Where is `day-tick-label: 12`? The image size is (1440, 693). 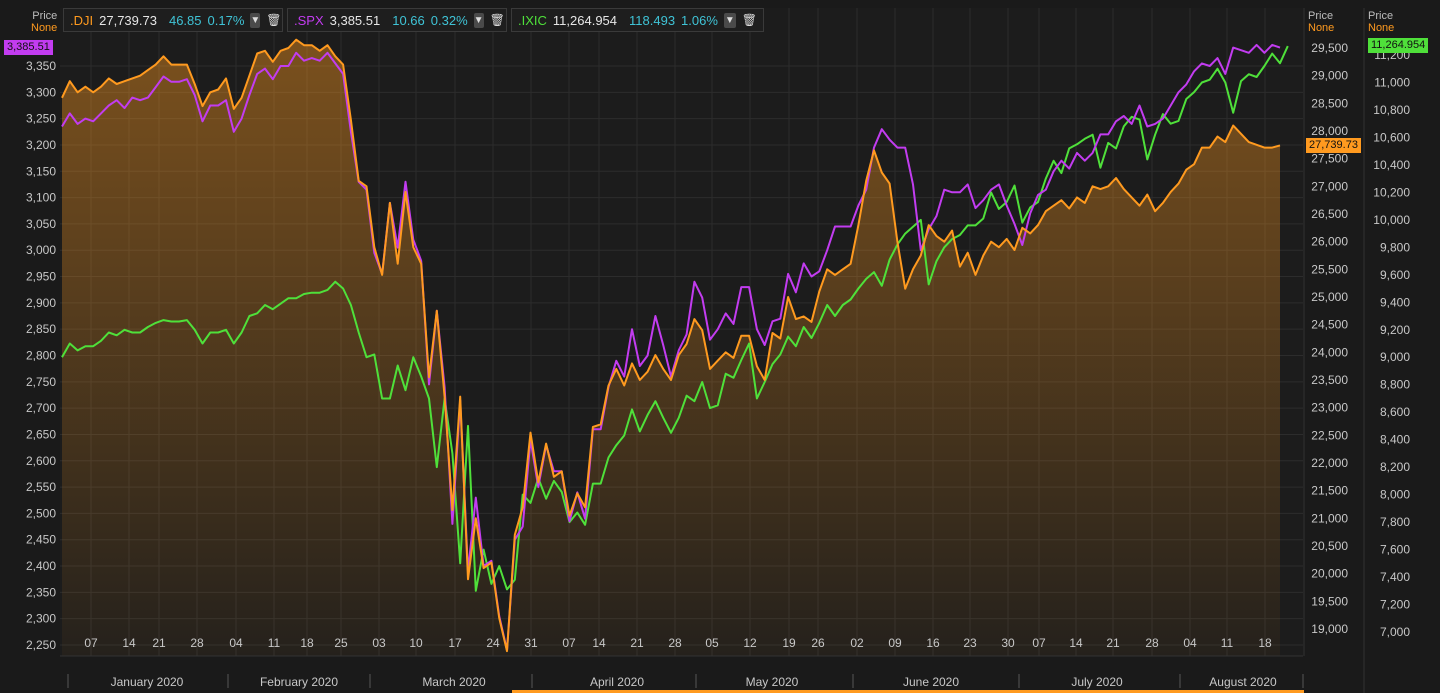 day-tick-label: 12 is located at coordinates (750, 643).